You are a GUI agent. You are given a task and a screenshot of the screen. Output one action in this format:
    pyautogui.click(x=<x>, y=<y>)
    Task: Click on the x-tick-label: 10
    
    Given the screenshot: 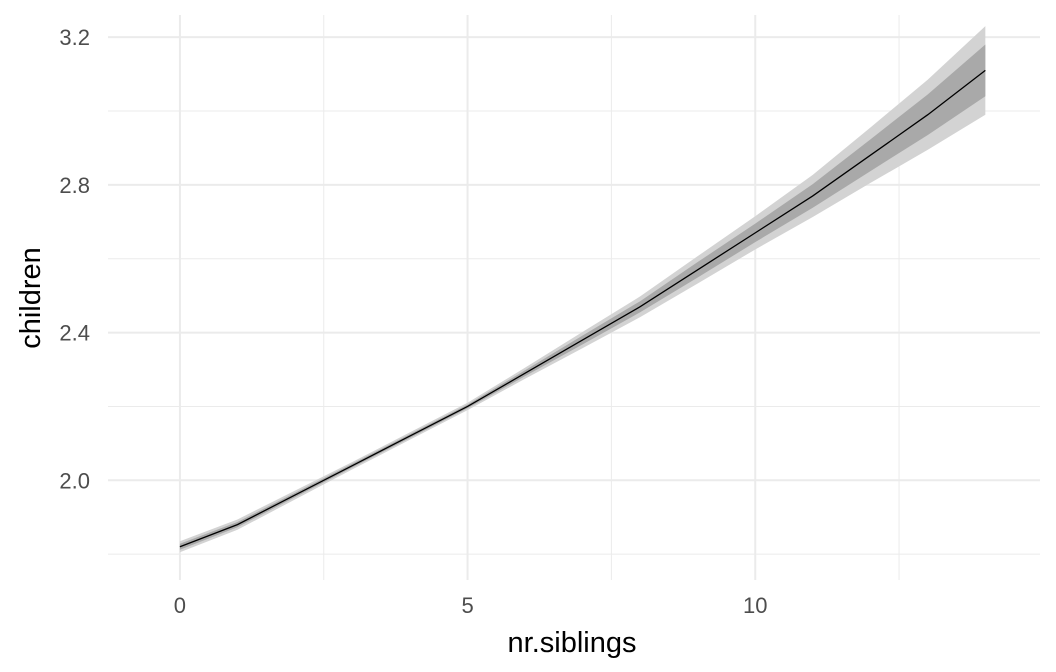 What is the action you would take?
    pyautogui.click(x=755, y=605)
    